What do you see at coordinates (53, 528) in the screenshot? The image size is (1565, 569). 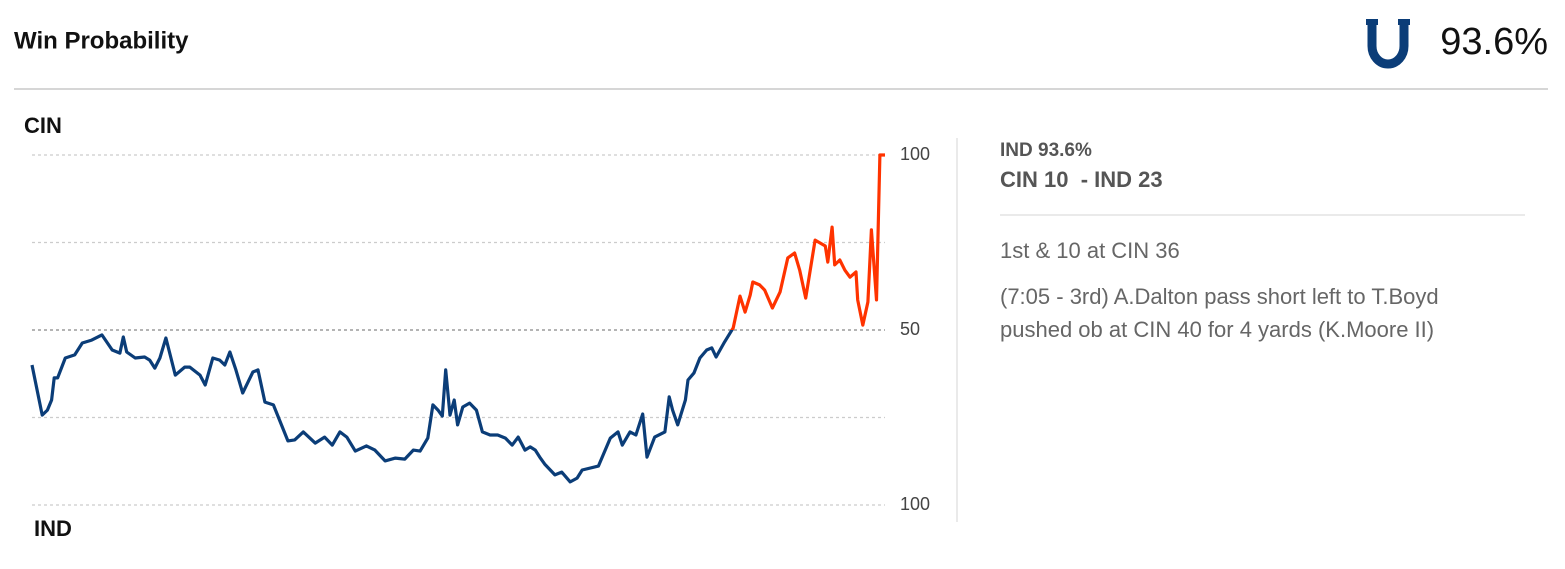 I see `bottom-team: IND` at bounding box center [53, 528].